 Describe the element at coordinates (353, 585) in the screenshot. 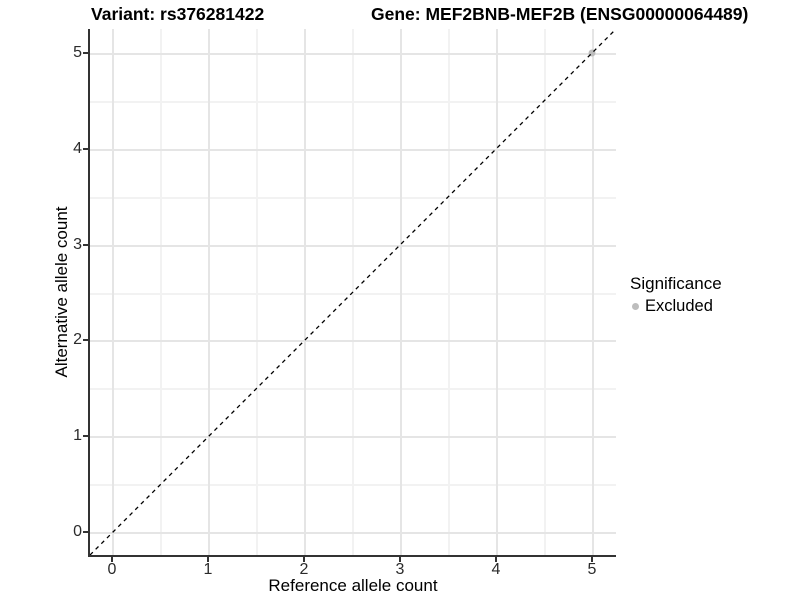

I see `x-axis-title: Reference allele count` at that location.